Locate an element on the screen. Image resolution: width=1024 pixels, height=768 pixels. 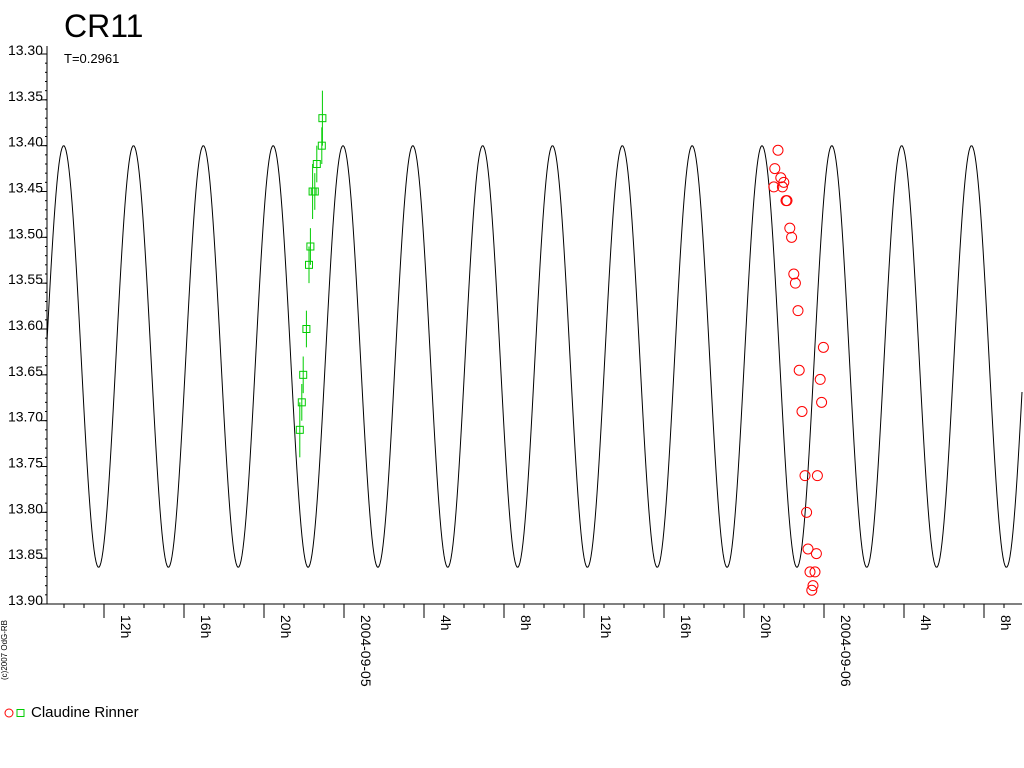
y-tick-label: 13.80 is located at coordinates (25, 508).